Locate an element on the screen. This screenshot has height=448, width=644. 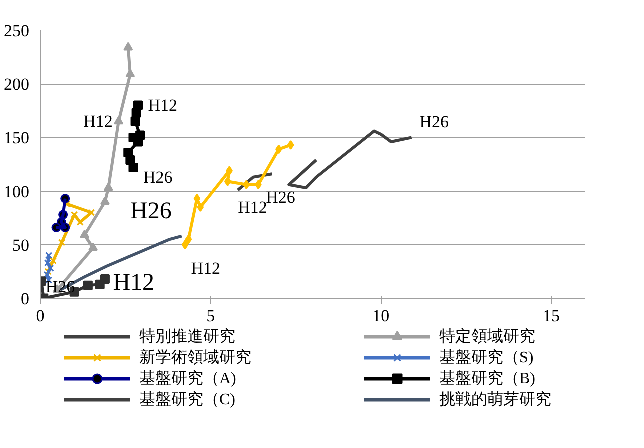
legend-label: 新学術領域研究 is located at coordinates (196, 357).